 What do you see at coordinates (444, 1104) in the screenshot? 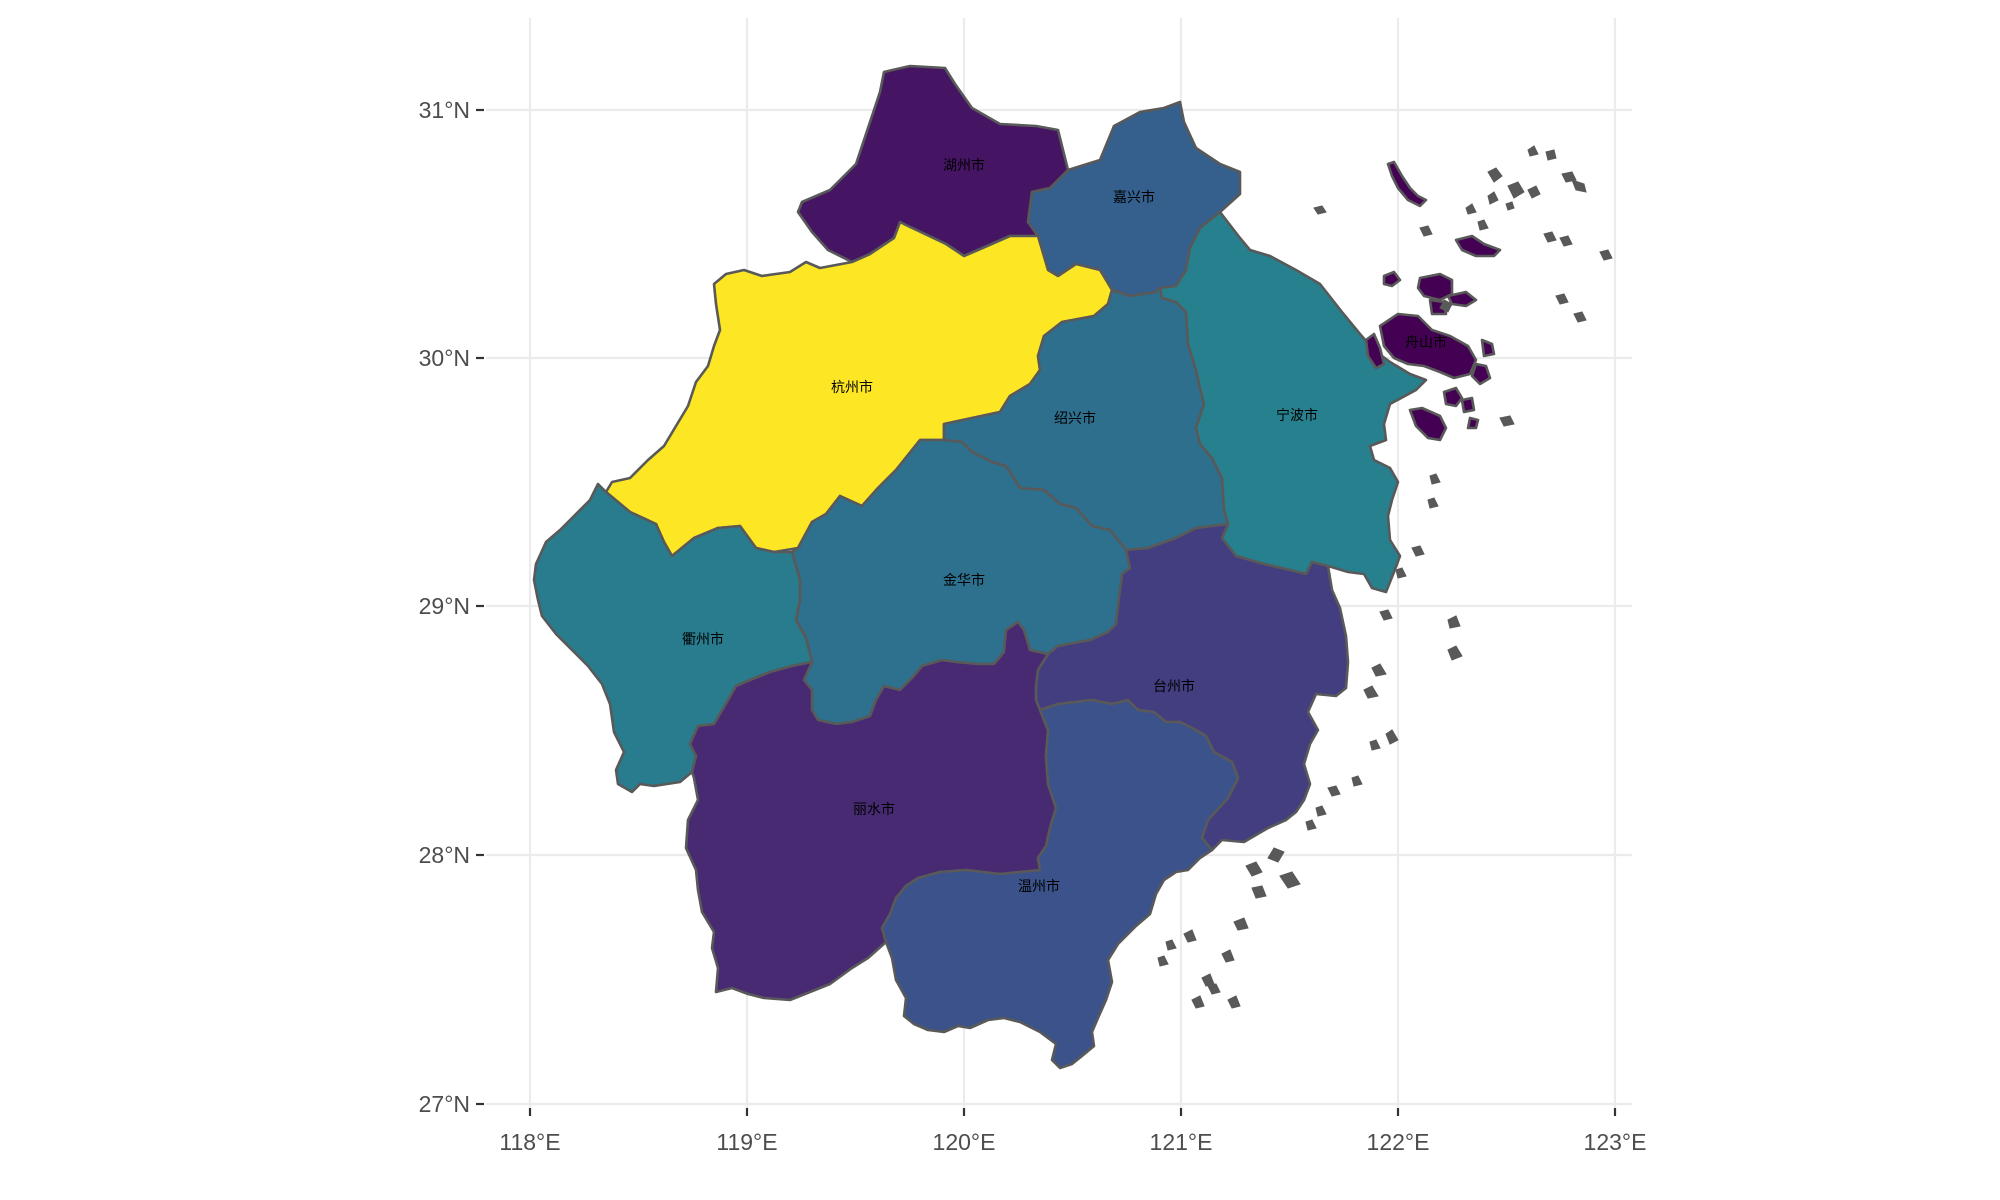
I see `y-tick-label: 27°N` at bounding box center [444, 1104].